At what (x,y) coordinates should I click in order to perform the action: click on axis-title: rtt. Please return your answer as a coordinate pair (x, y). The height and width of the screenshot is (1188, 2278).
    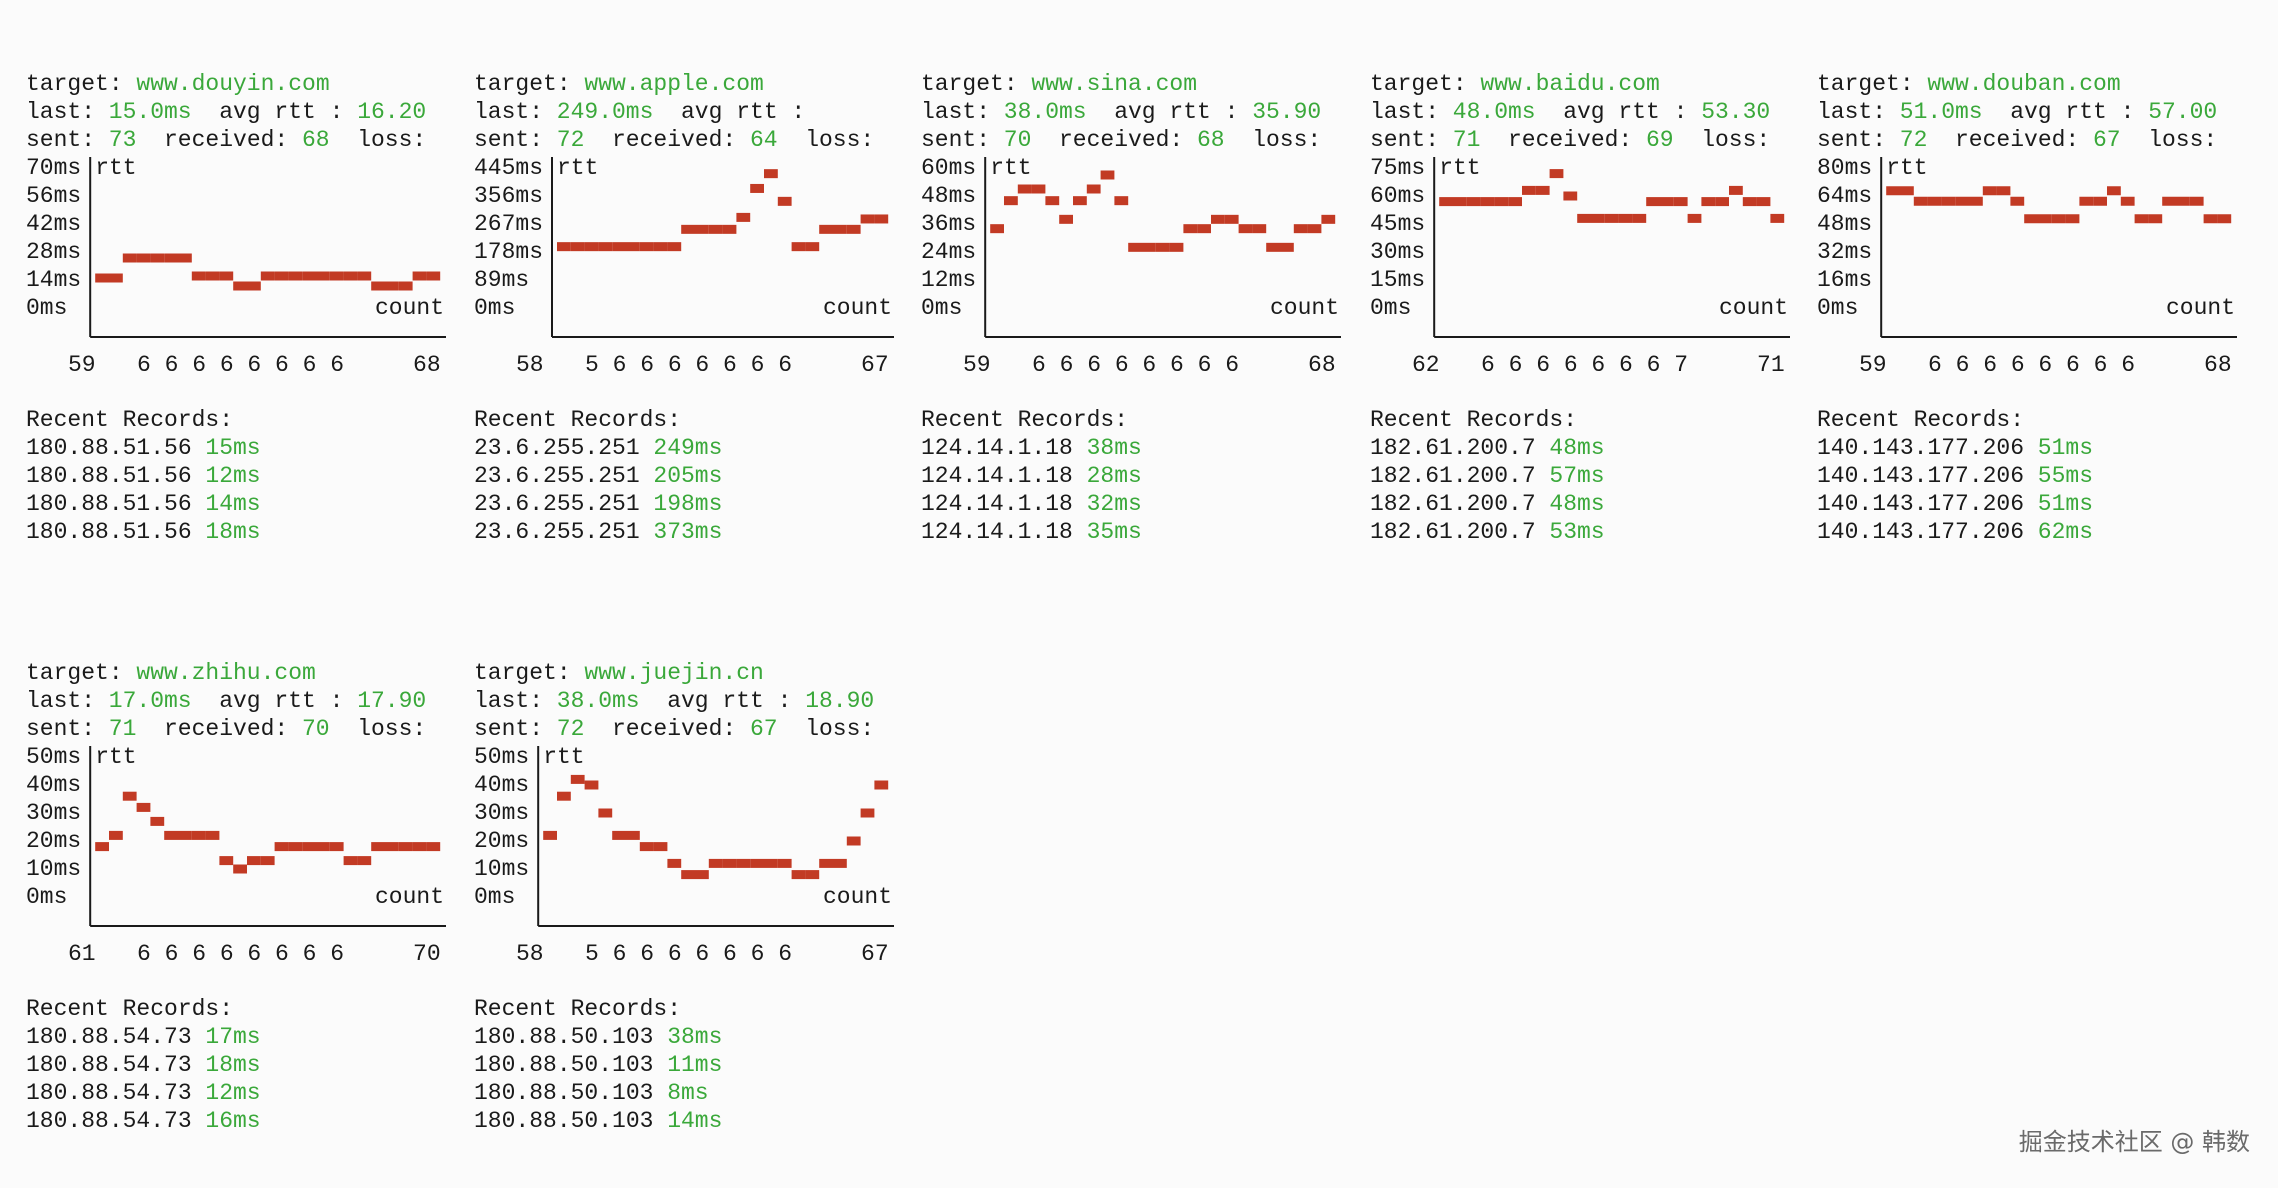
    Looking at the image, I should click on (577, 168).